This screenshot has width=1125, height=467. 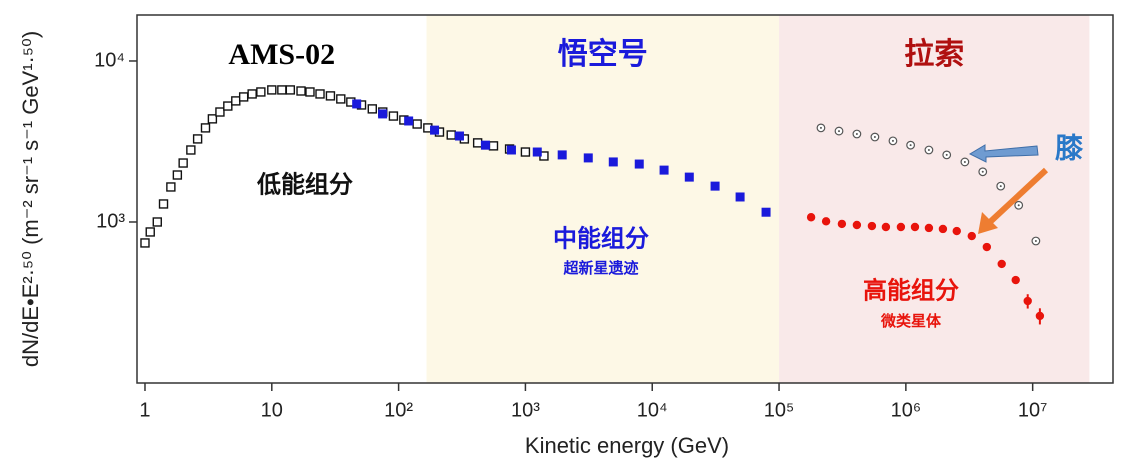 What do you see at coordinates (603, 54) in the screenshot?
I see `region-label: 悟空号` at bounding box center [603, 54].